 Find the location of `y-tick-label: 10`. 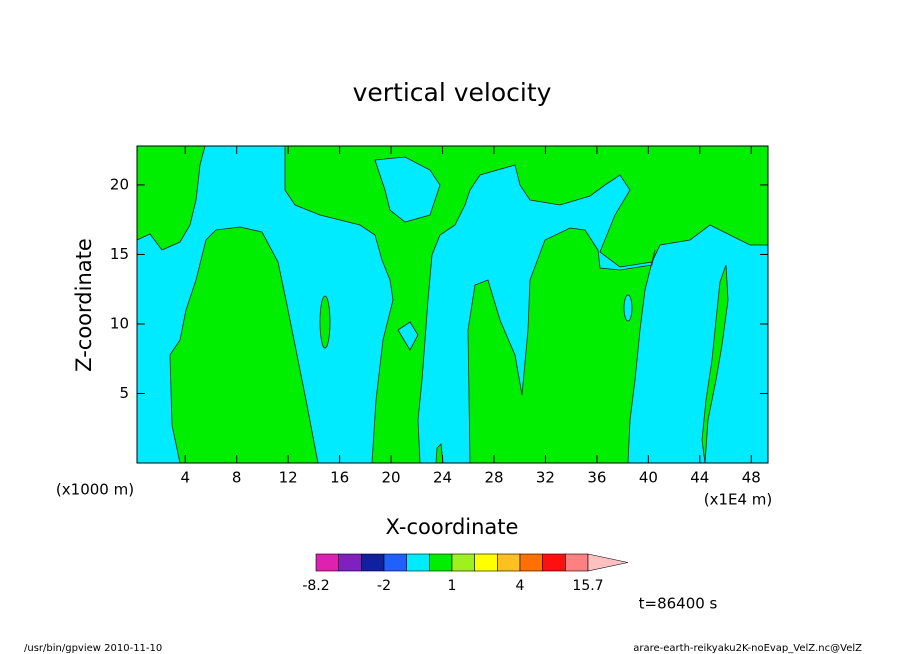

y-tick-label: 10 is located at coordinates (119, 323).